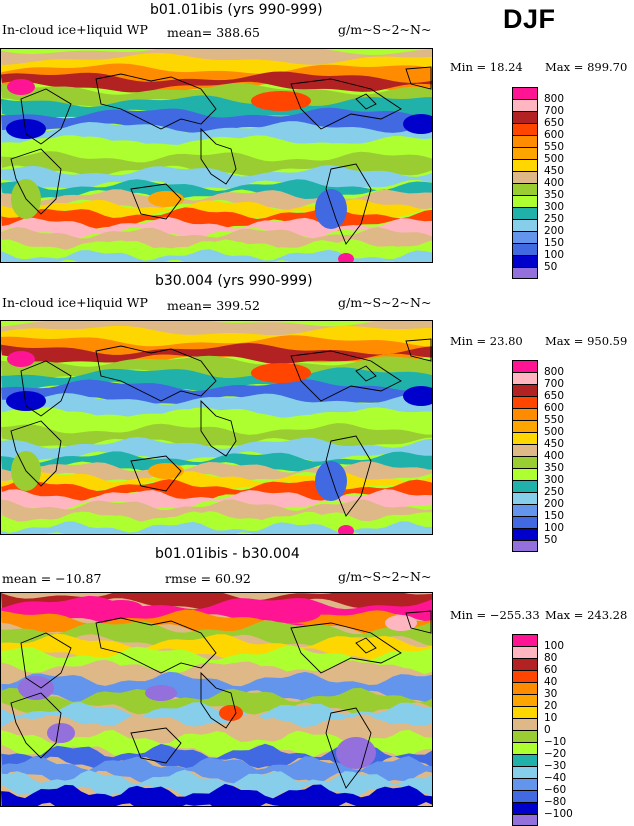 The width and height of the screenshot is (634, 826). Describe the element at coordinates (558, 727) in the screenshot. I see `panel-3-colorbar-labels: 100 80 60 40 30 20 10 0 −10 −20 −30 −40 −60 −80 −100` at that location.